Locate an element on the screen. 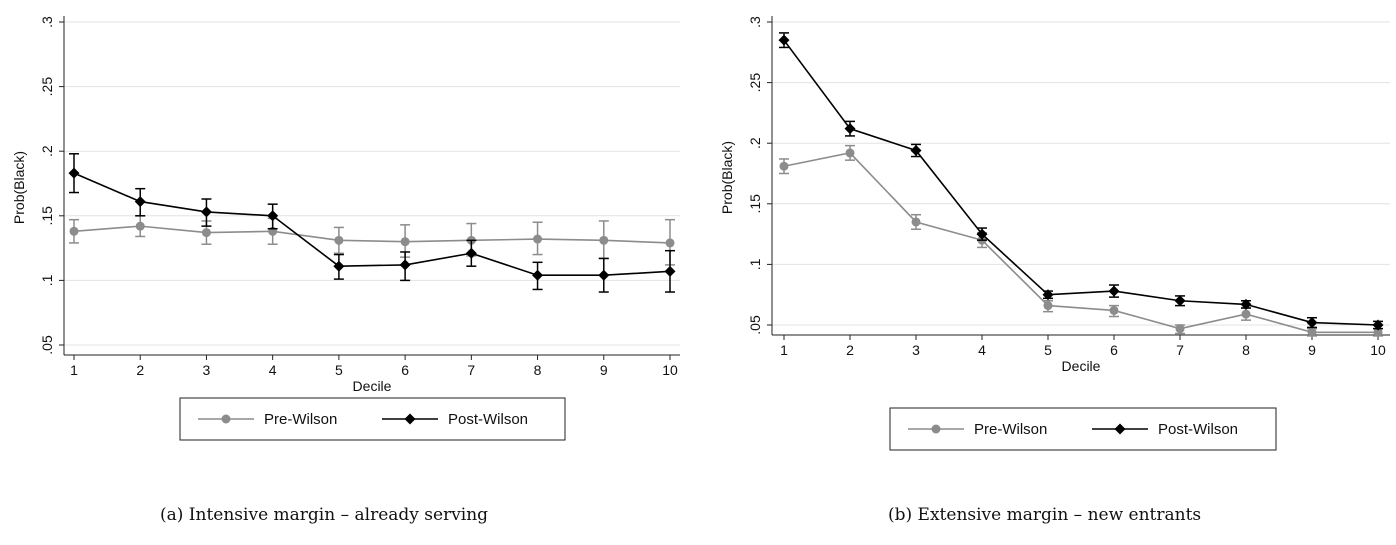 This screenshot has height=545, width=1396. caption-b: (b) Extensive margin – new entrants is located at coordinates (1045, 515).